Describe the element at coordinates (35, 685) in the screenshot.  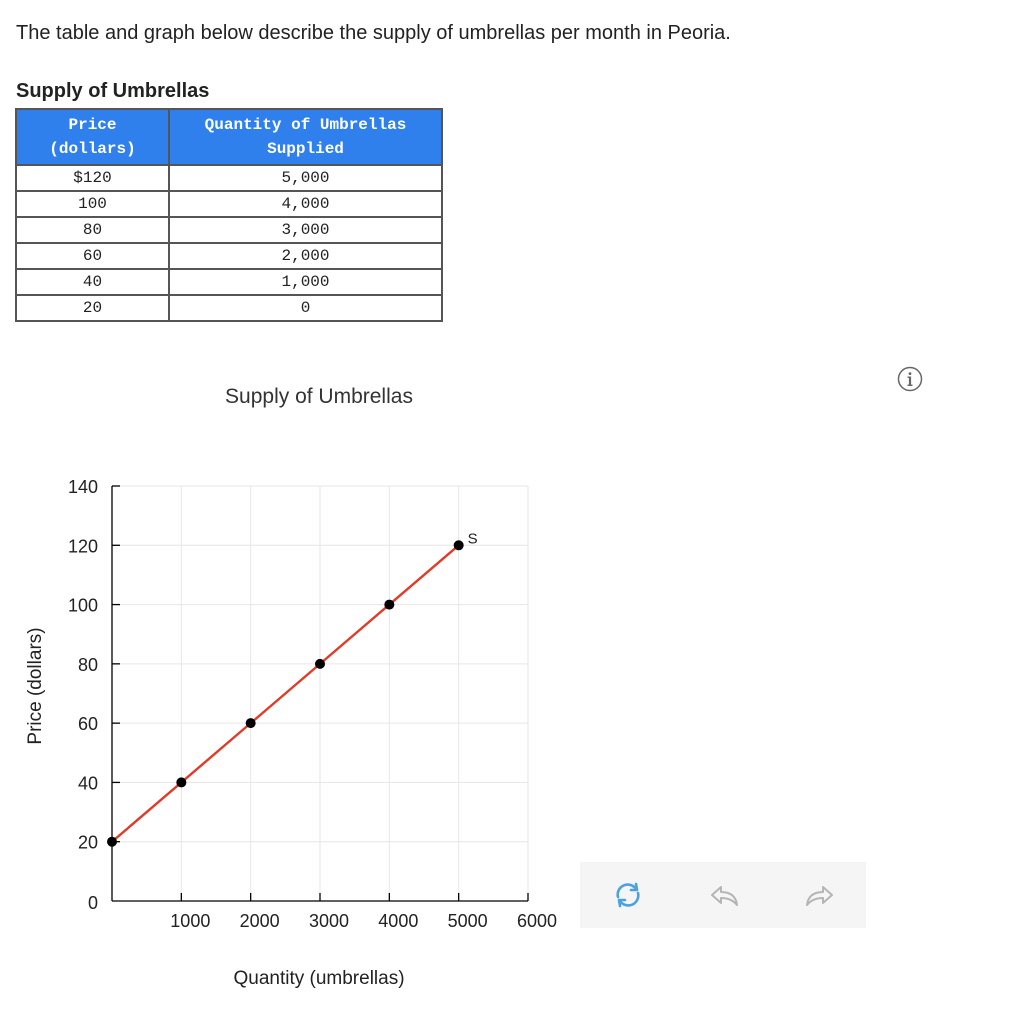
I see `y-axis-label: Price (dollars)` at that location.